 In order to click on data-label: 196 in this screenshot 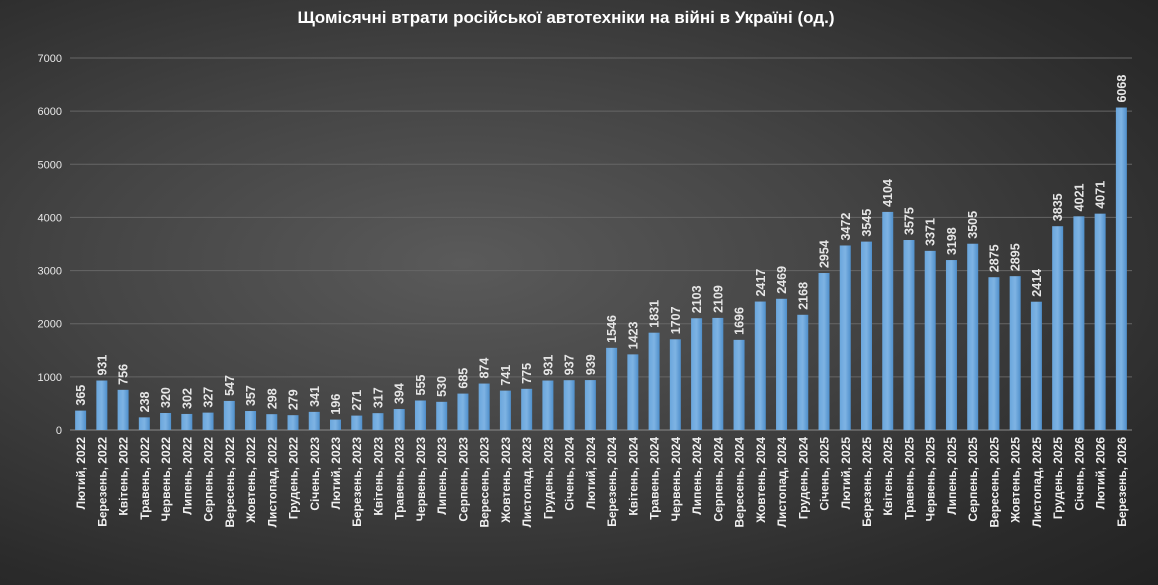, I will do `click(336, 404)`.